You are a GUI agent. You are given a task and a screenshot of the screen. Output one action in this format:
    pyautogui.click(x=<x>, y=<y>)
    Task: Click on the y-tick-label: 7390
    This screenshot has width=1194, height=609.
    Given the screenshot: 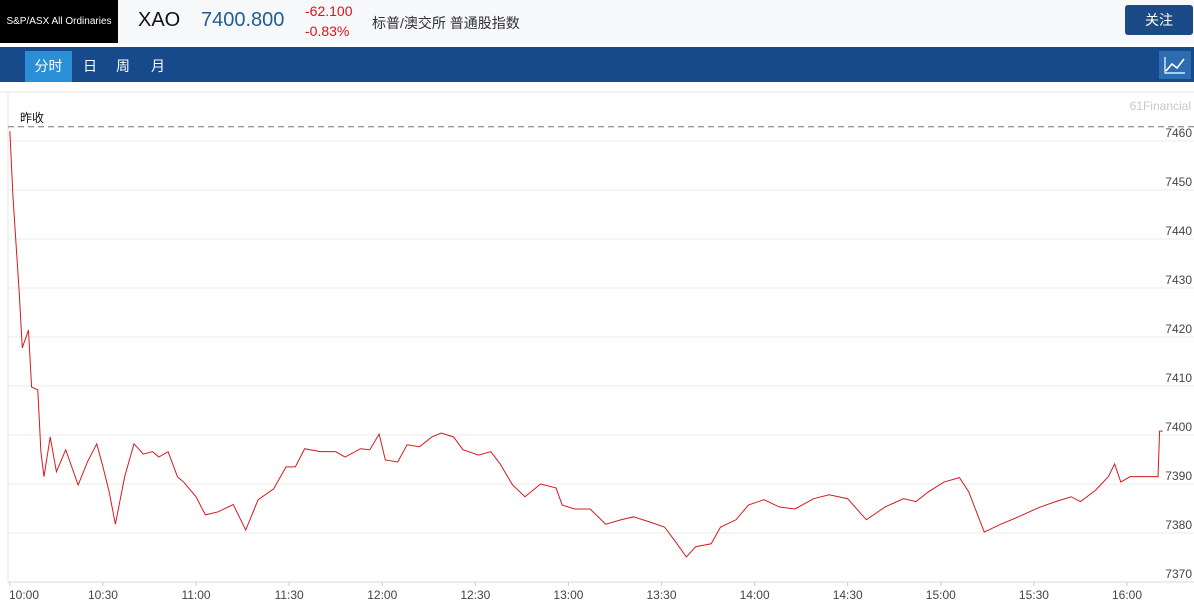 What is the action you would take?
    pyautogui.click(x=1178, y=476)
    